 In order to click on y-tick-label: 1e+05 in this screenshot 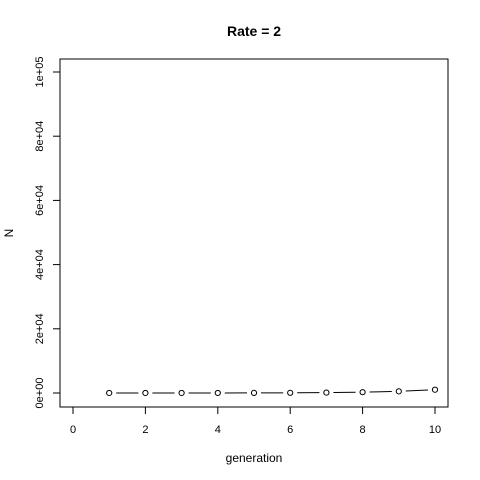, I will do `click(40, 72)`.